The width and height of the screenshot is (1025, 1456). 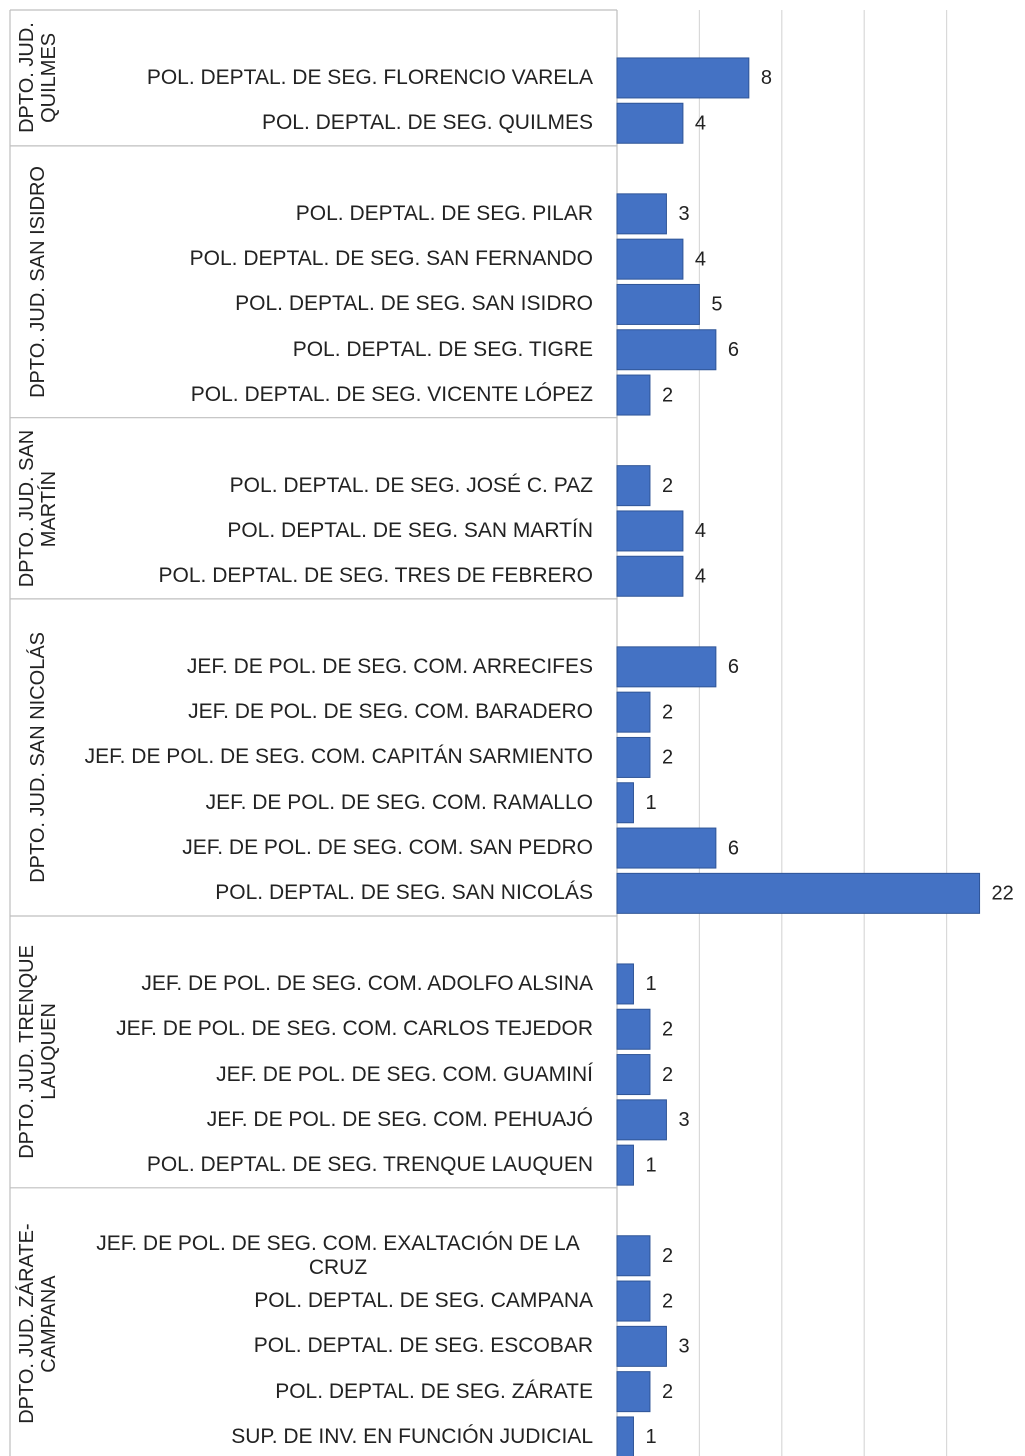 I want to click on y-tick-label: POL. DEPTAL. DE SEG. ESCOBAR, so click(x=333, y=1346).